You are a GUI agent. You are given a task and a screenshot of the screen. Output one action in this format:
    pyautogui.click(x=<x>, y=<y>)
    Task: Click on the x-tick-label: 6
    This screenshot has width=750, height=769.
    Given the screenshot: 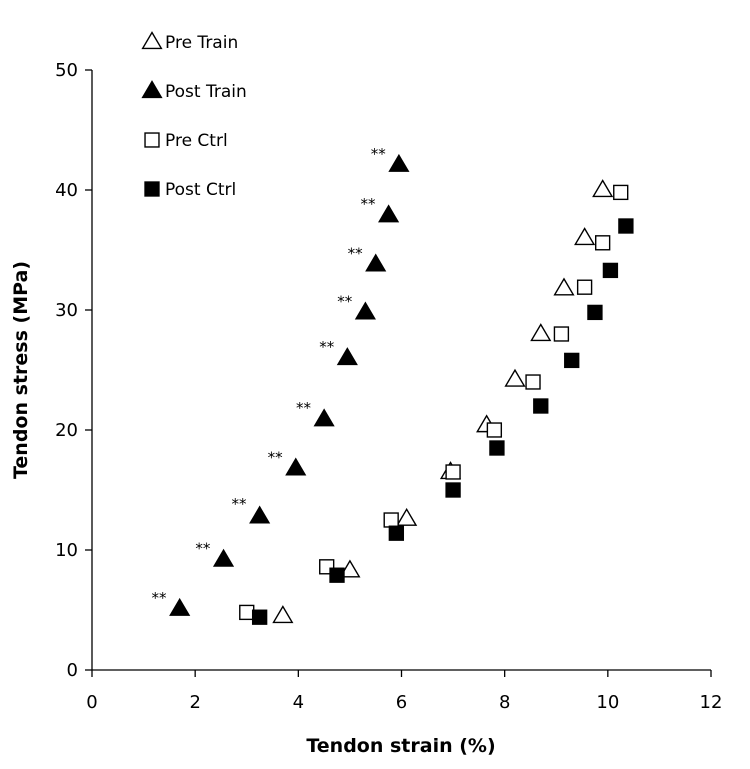 What is the action you would take?
    pyautogui.click(x=401, y=702)
    